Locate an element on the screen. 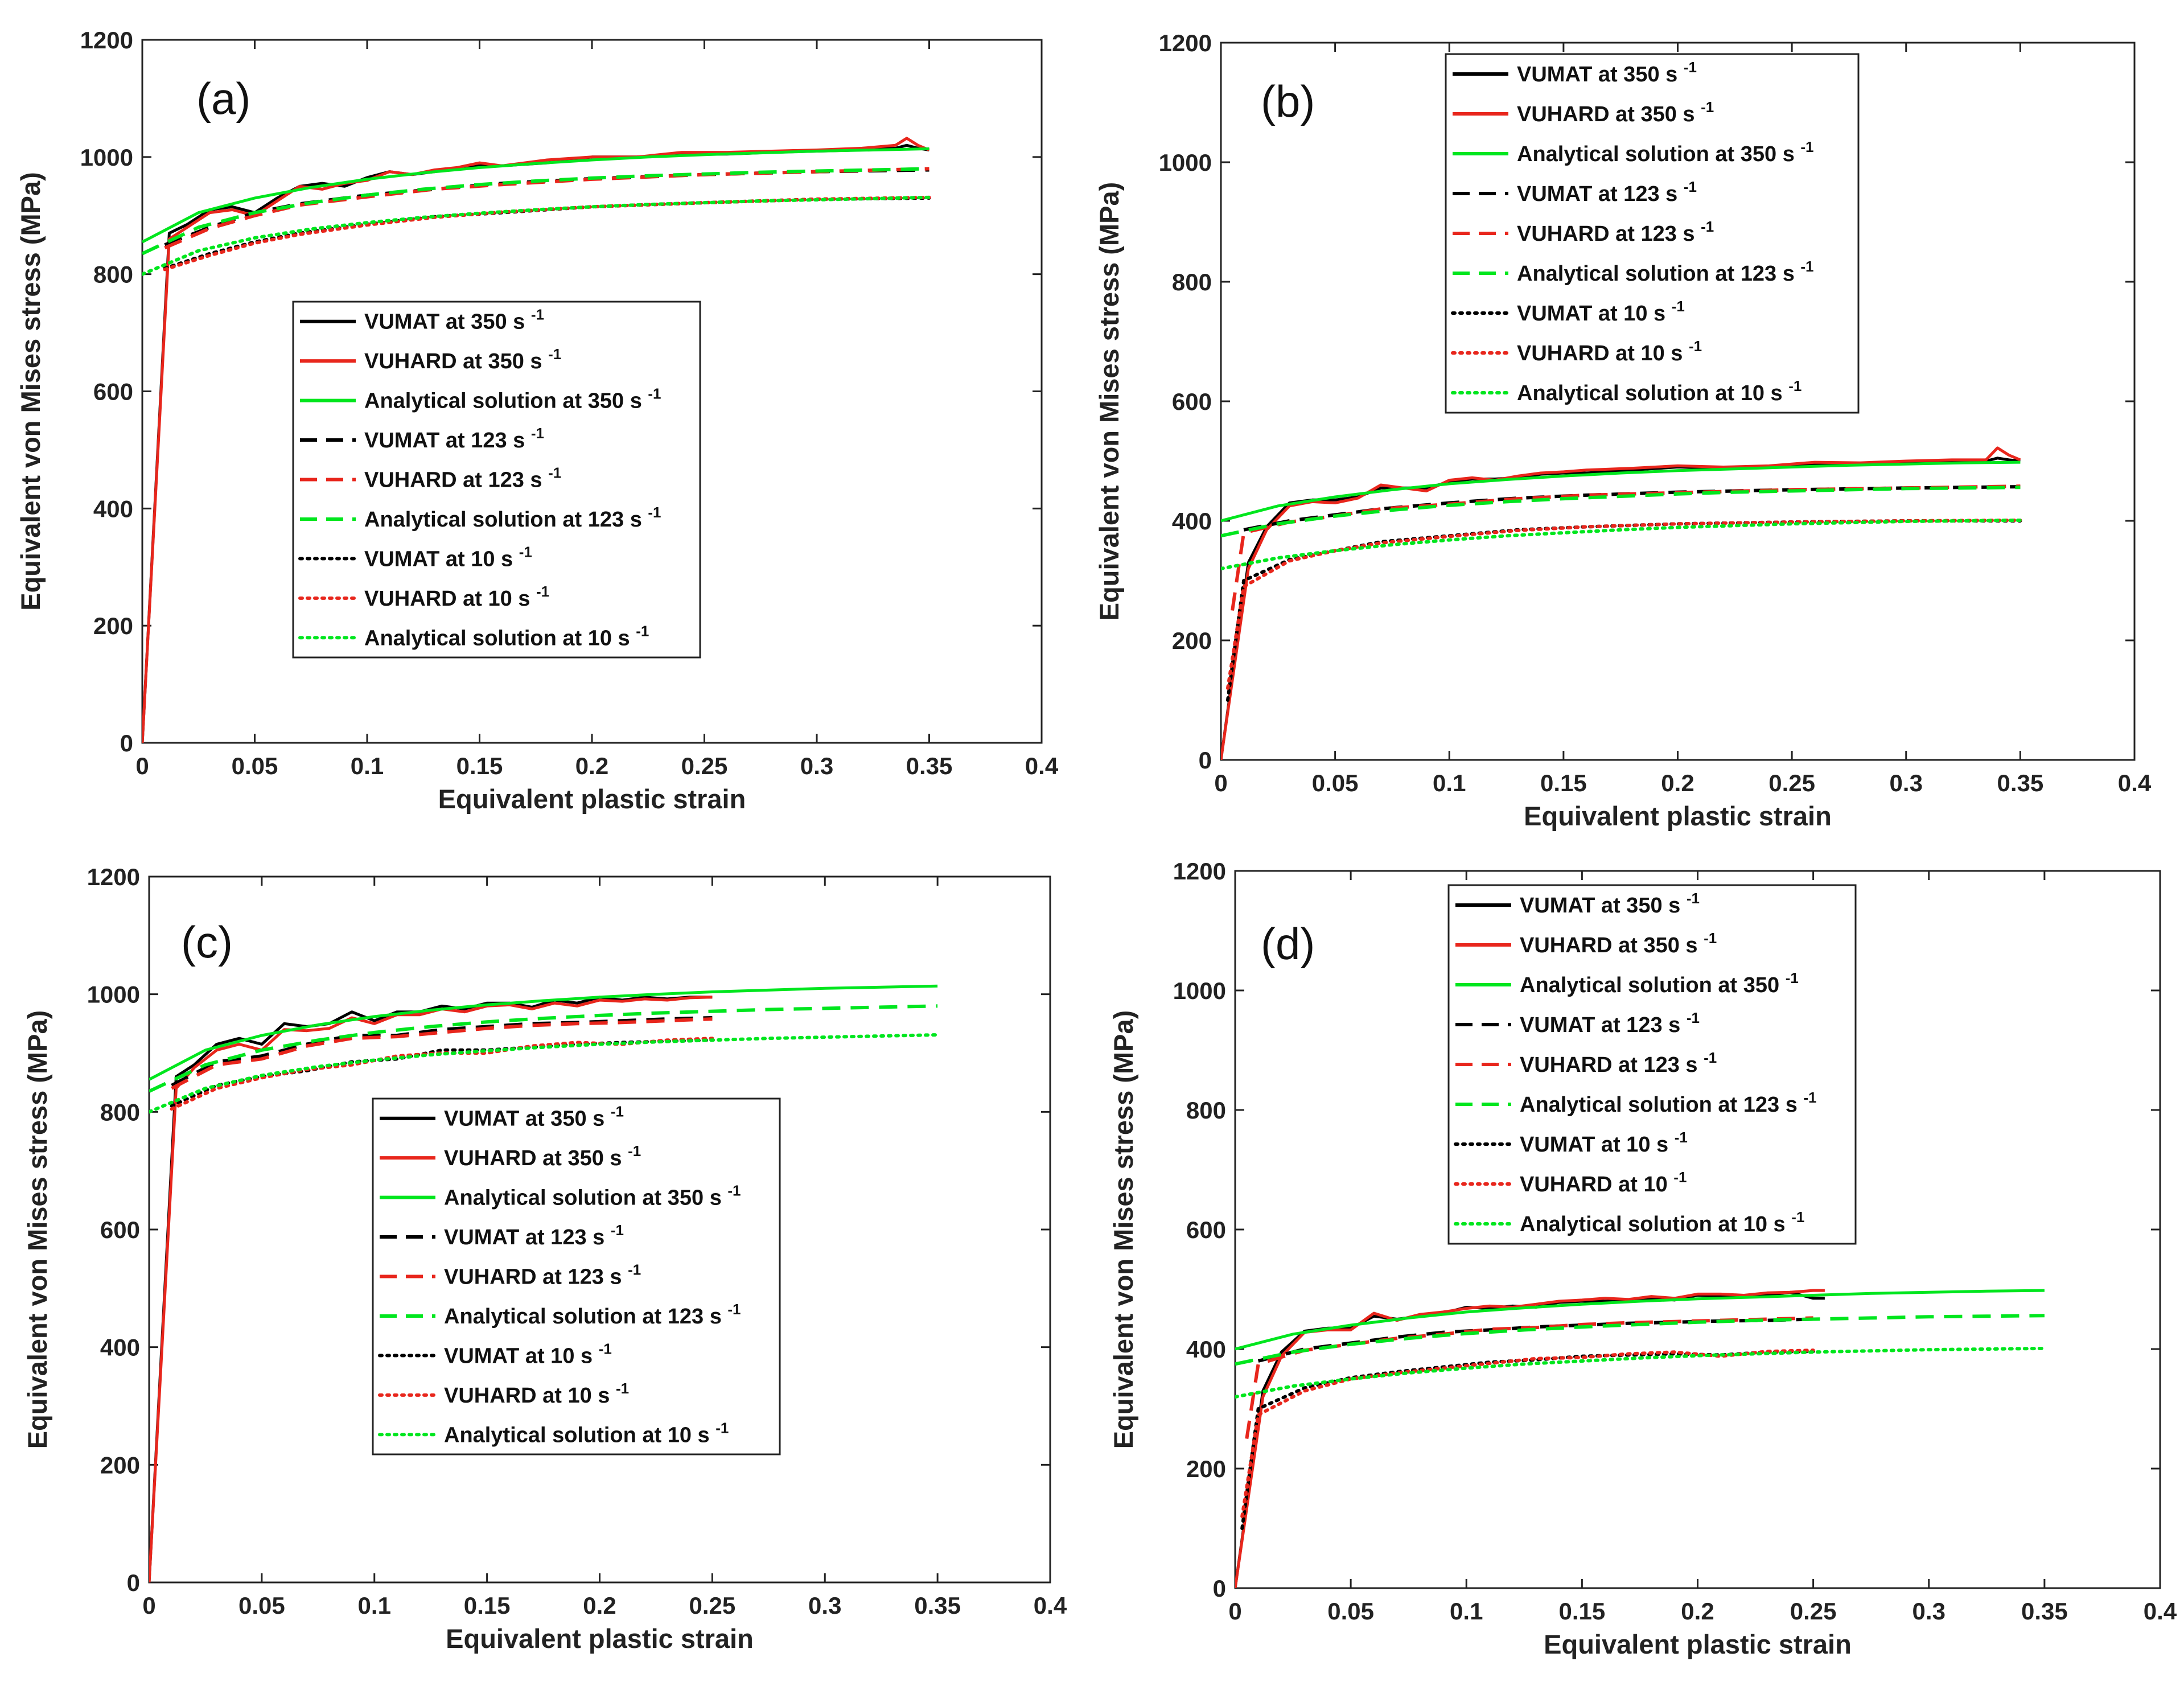  series-line-vuhard-at-123-s-dashed is located at coordinates (1529, 1378).